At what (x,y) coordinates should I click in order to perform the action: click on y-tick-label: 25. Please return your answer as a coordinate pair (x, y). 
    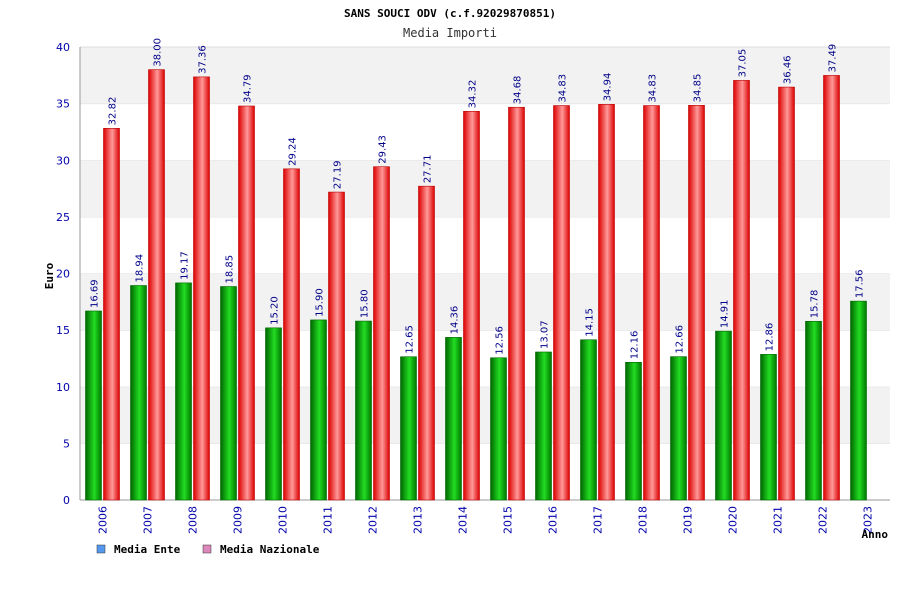
    Looking at the image, I should click on (63, 217).